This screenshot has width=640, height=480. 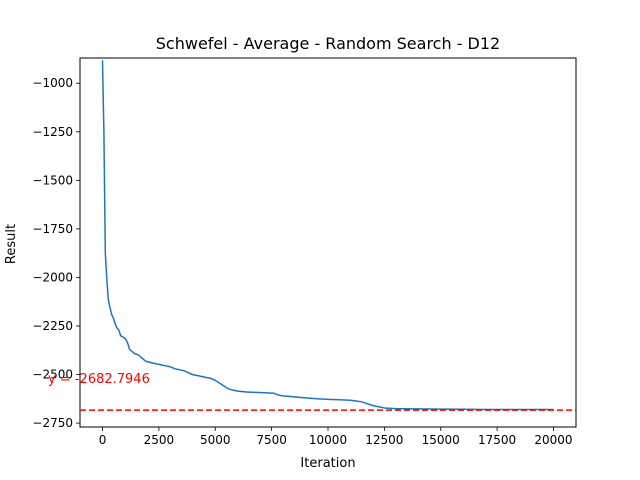 I want to click on y-tick-label: −2750, so click(x=52, y=423).